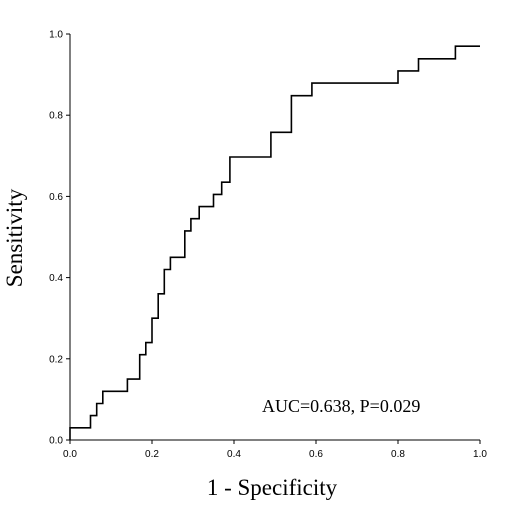 The width and height of the screenshot is (510, 511). I want to click on x-tick-label: 0.6, so click(316, 454).